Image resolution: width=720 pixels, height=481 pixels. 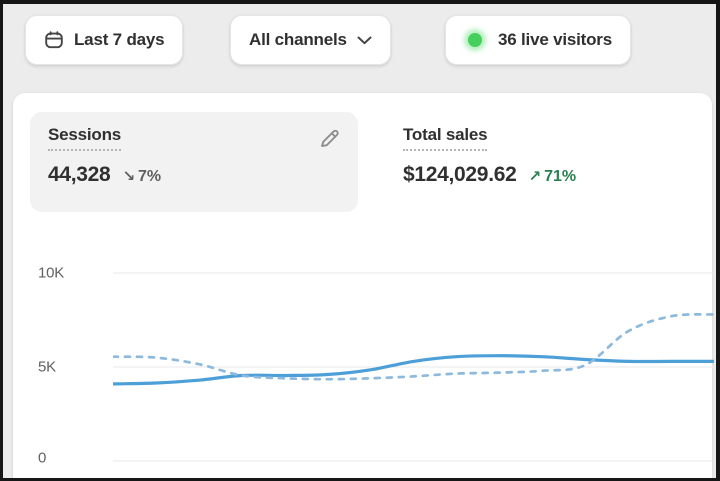 I want to click on channels-label: All channels, so click(x=298, y=39).